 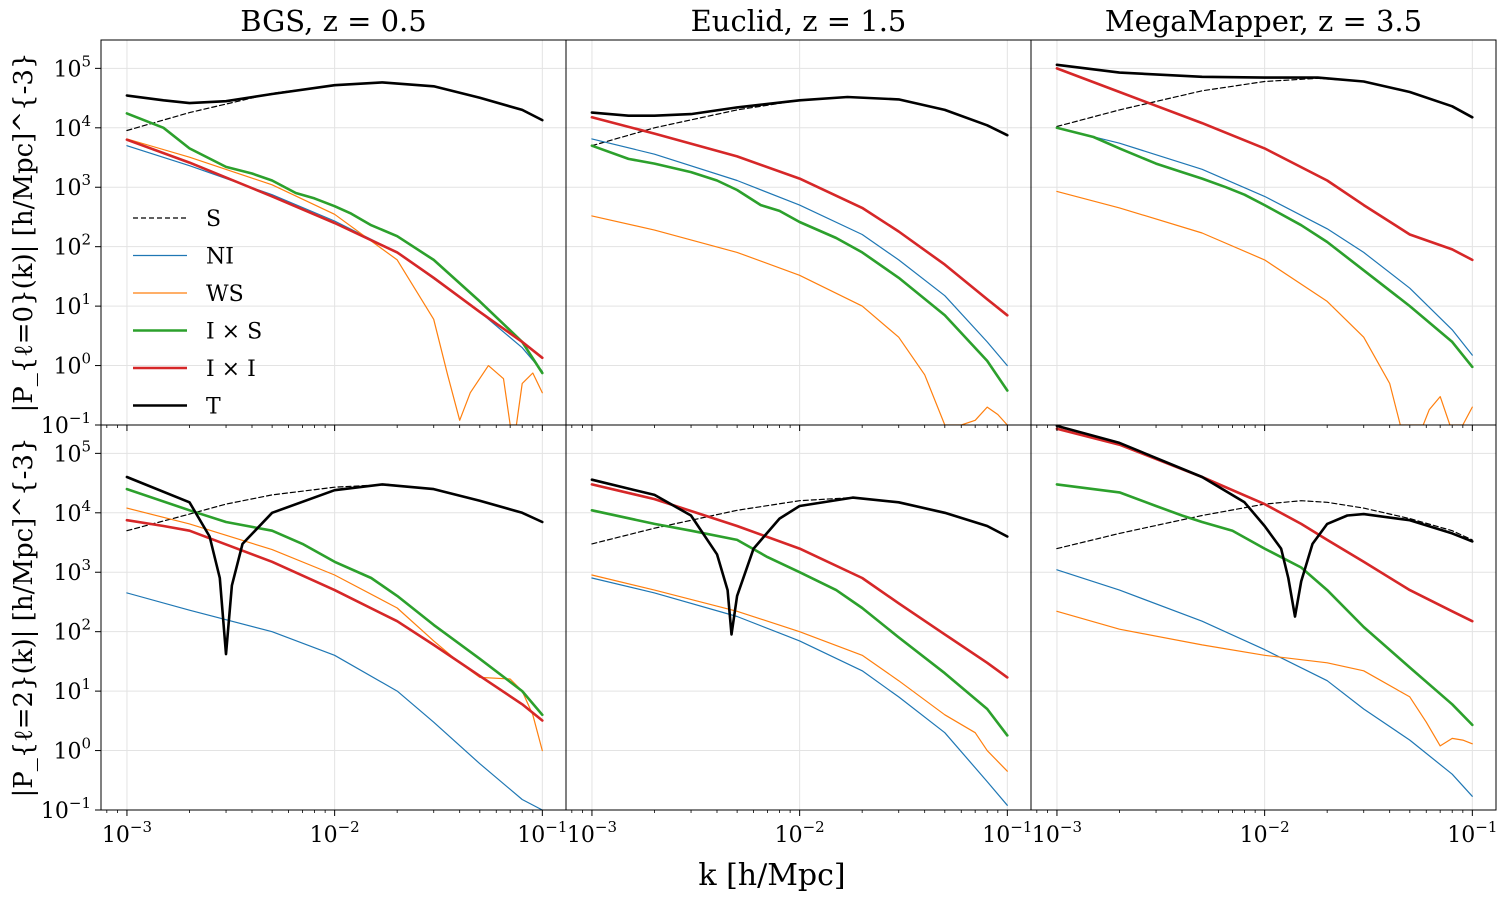 I want to click on panel-title: MegaMapper, z = 3.5, so click(x=1263, y=21).